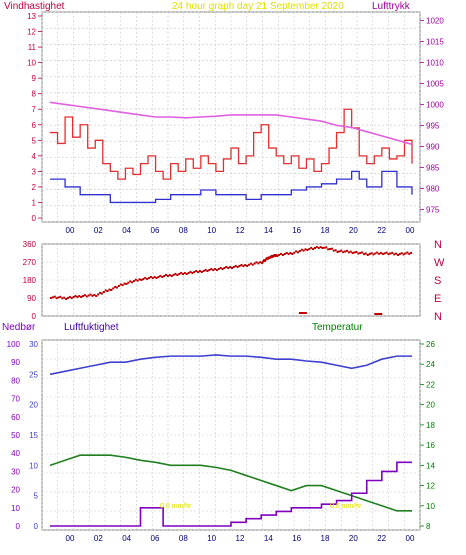  Describe the element at coordinates (15, 490) in the screenshot. I see `rain-y-tick: 20` at that location.